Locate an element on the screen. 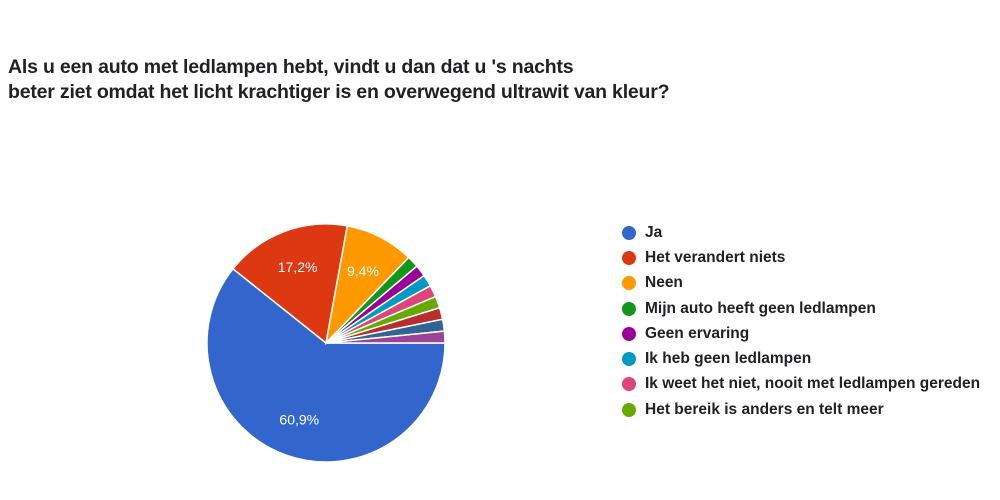 Image resolution: width=1000 pixels, height=500 pixels. legend-item: Neen is located at coordinates (801, 283).